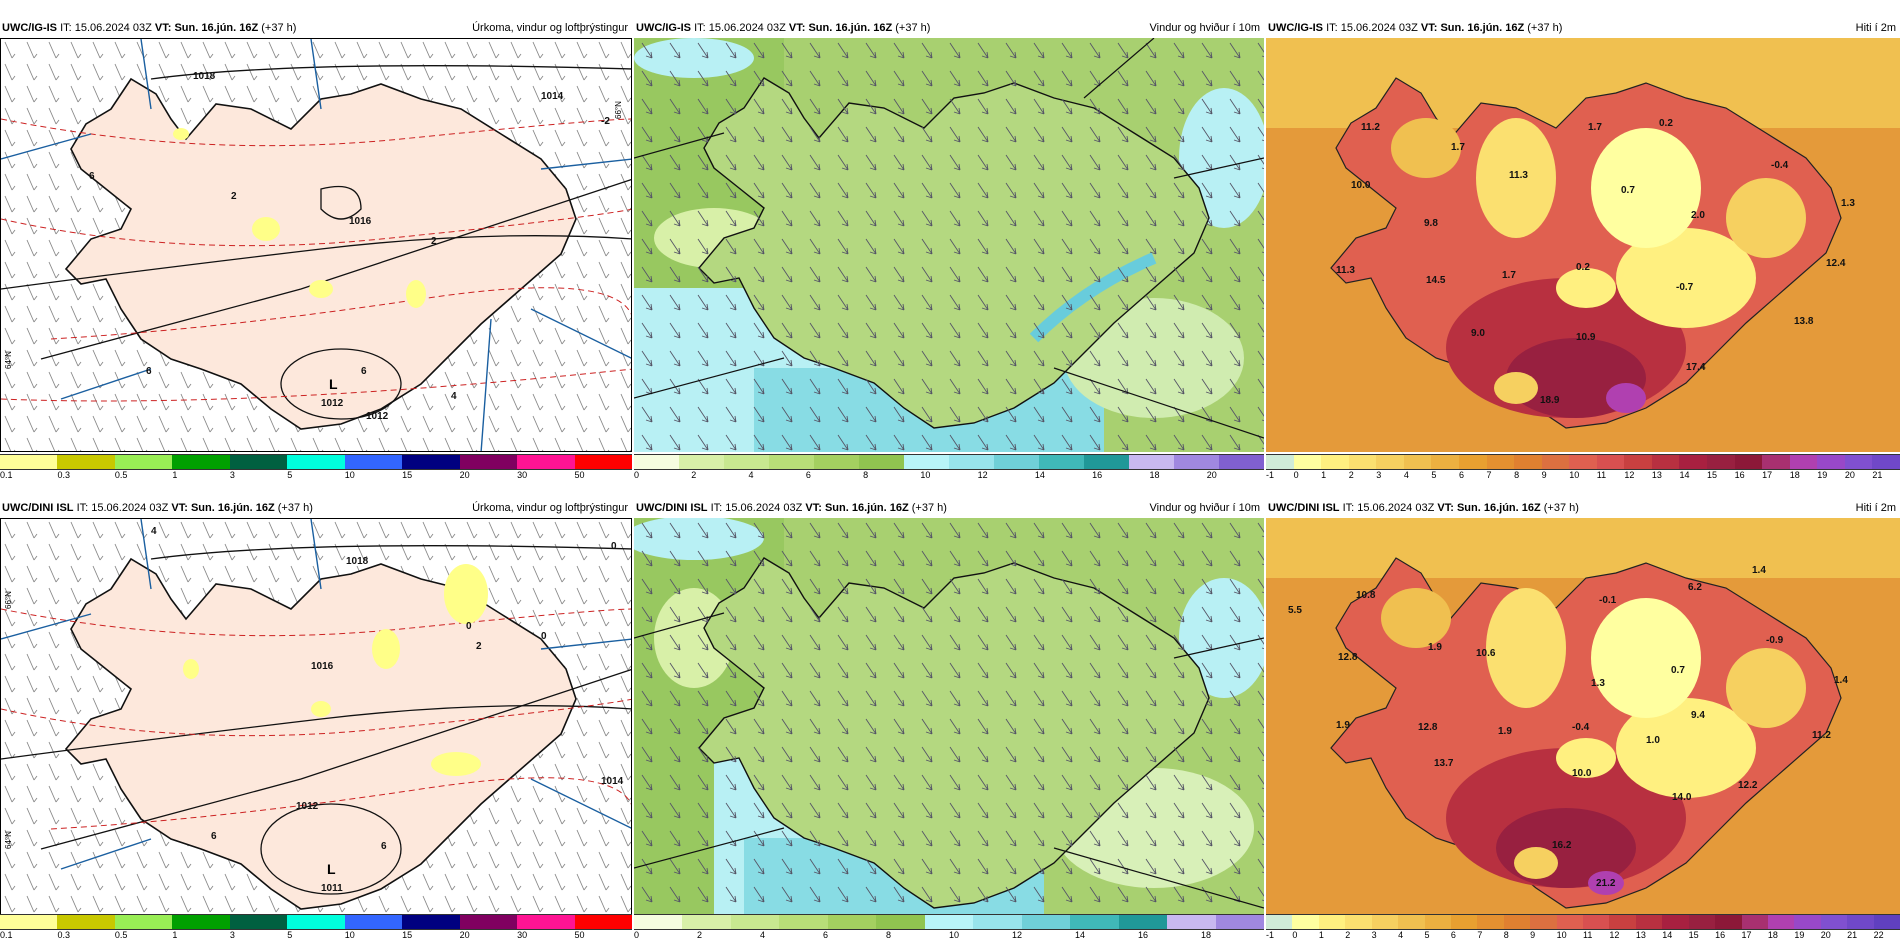 Image resolution: width=1900 pixels, height=950 pixels. Describe the element at coordinates (1401, 935) in the screenshot. I see `legend-tick-label: 4` at that location.